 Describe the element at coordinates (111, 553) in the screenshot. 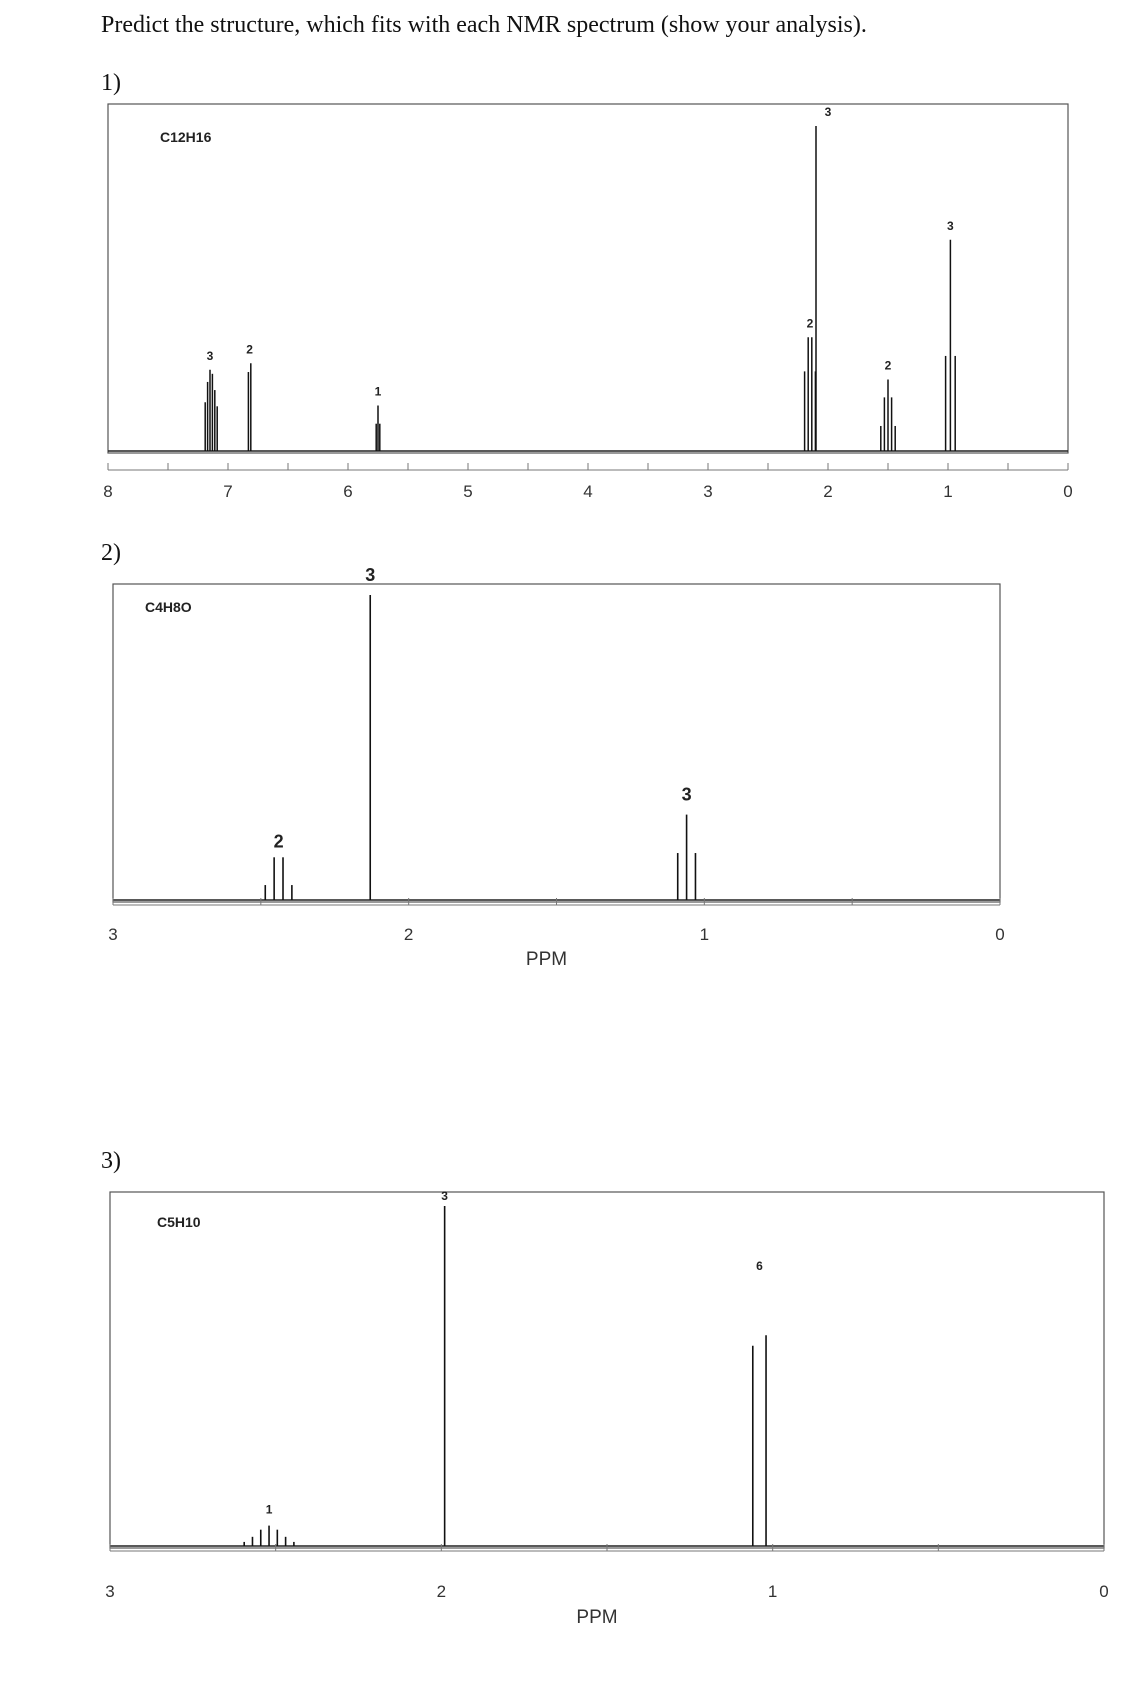

I see `problem-number-2: 2)` at that location.